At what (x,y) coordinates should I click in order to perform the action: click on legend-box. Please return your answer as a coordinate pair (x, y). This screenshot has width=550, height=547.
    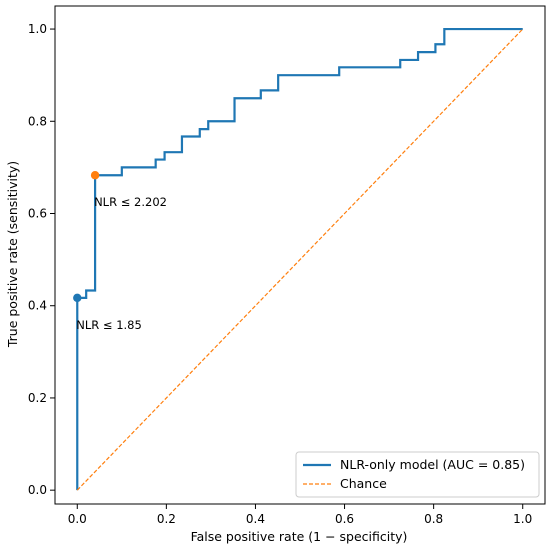
    Looking at the image, I should click on (417, 474).